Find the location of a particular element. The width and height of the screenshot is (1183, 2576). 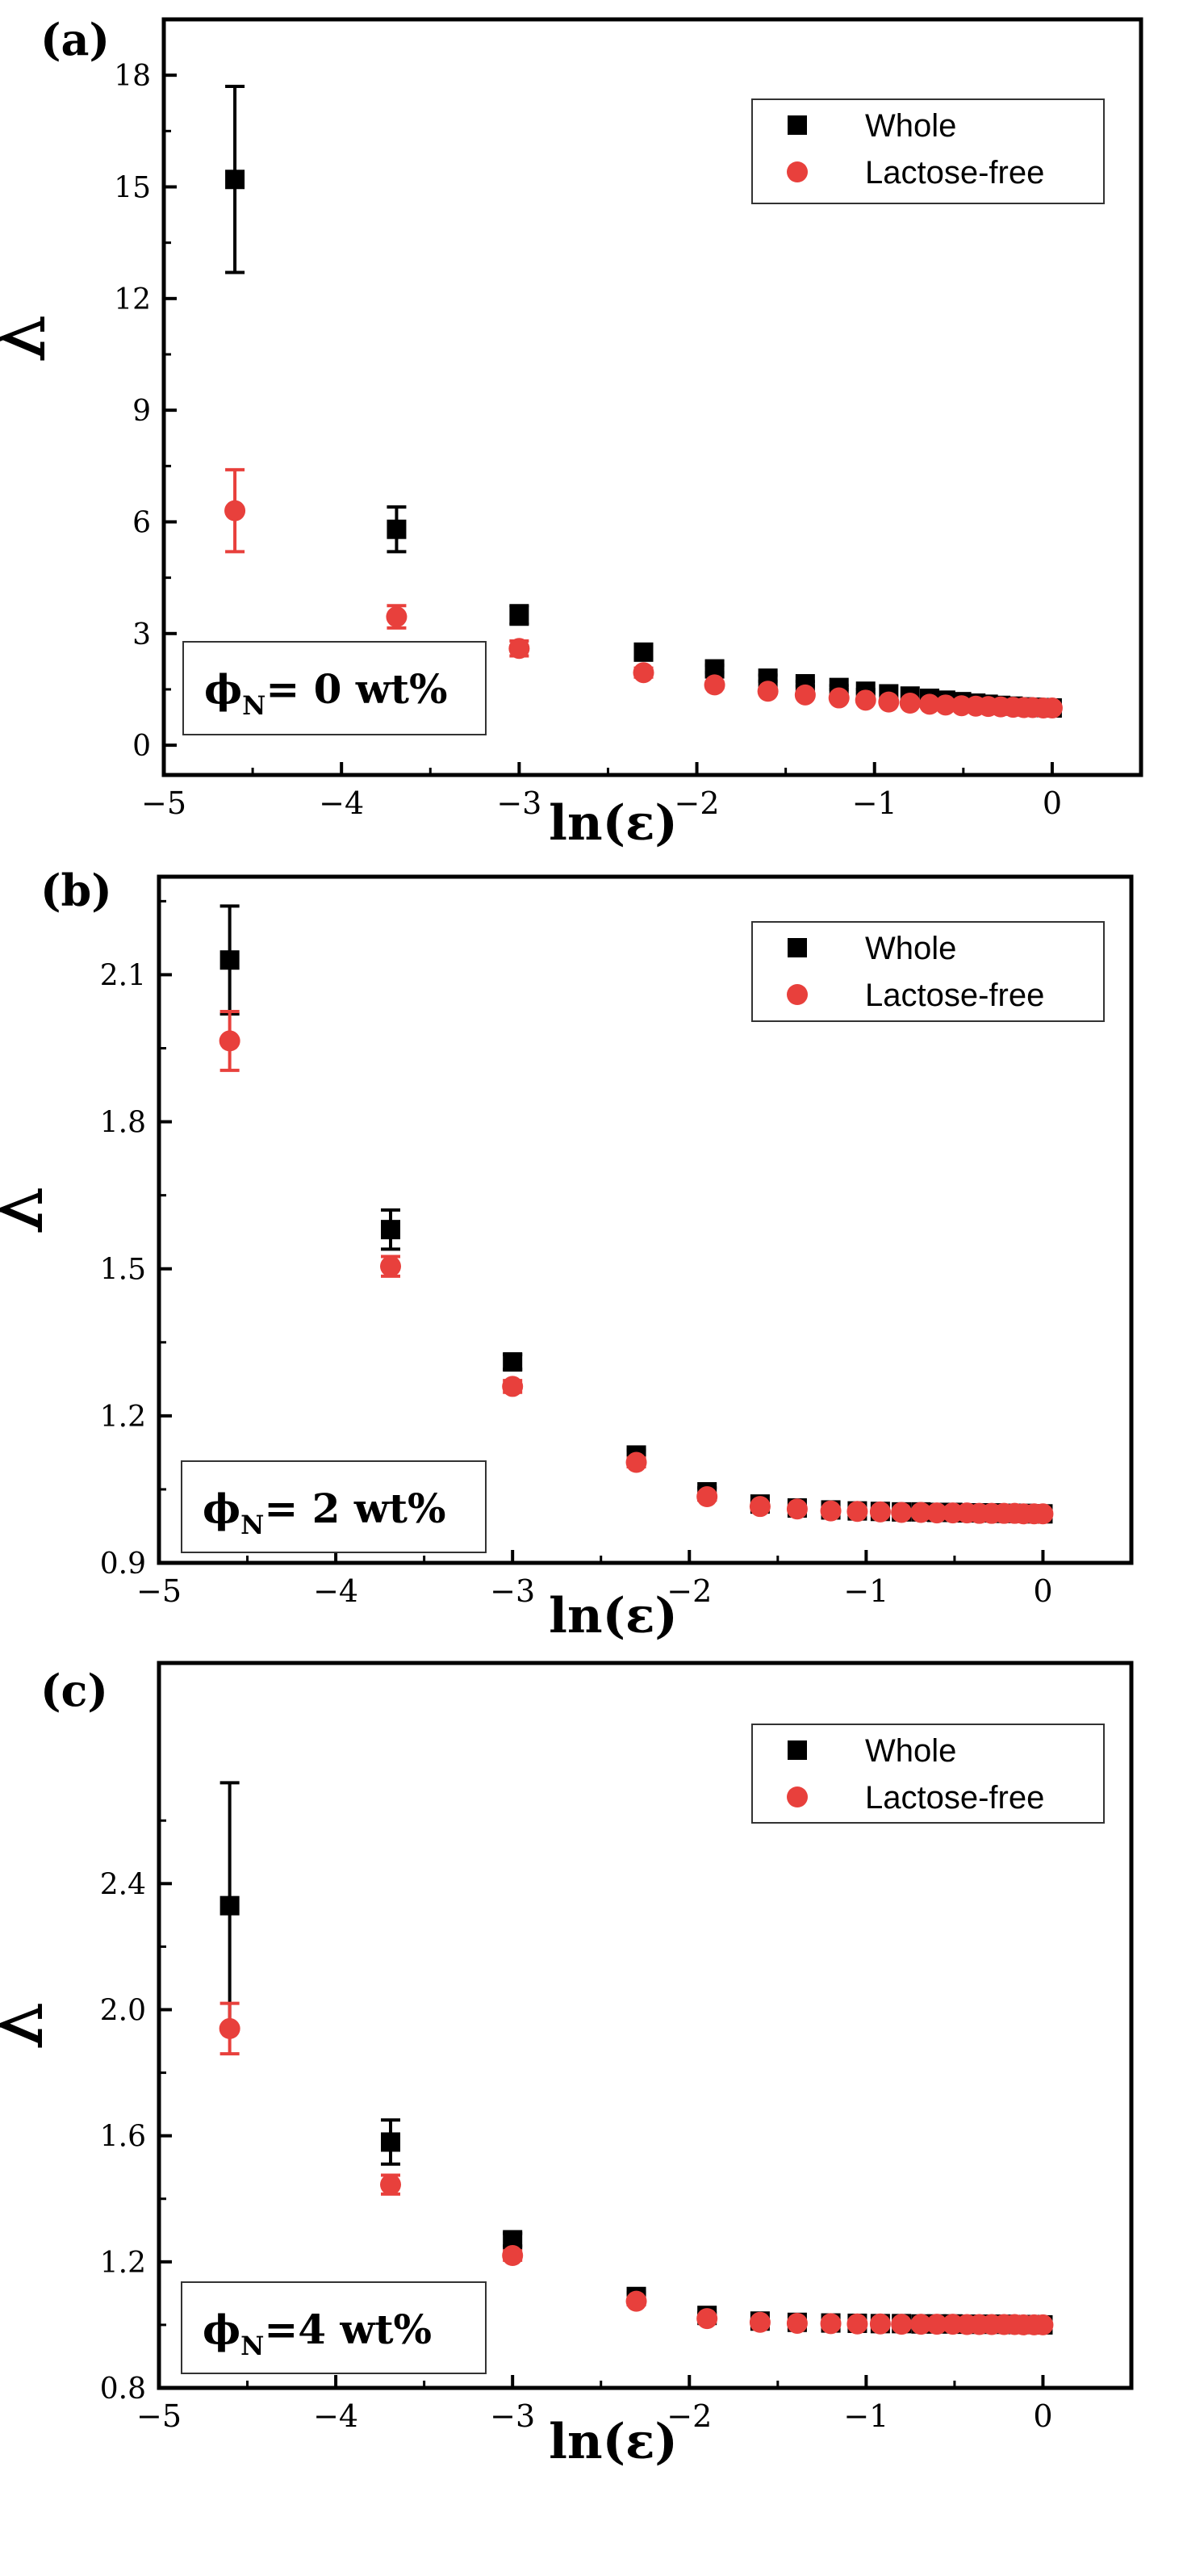

panel-label: (c) is located at coordinates (74, 1690).